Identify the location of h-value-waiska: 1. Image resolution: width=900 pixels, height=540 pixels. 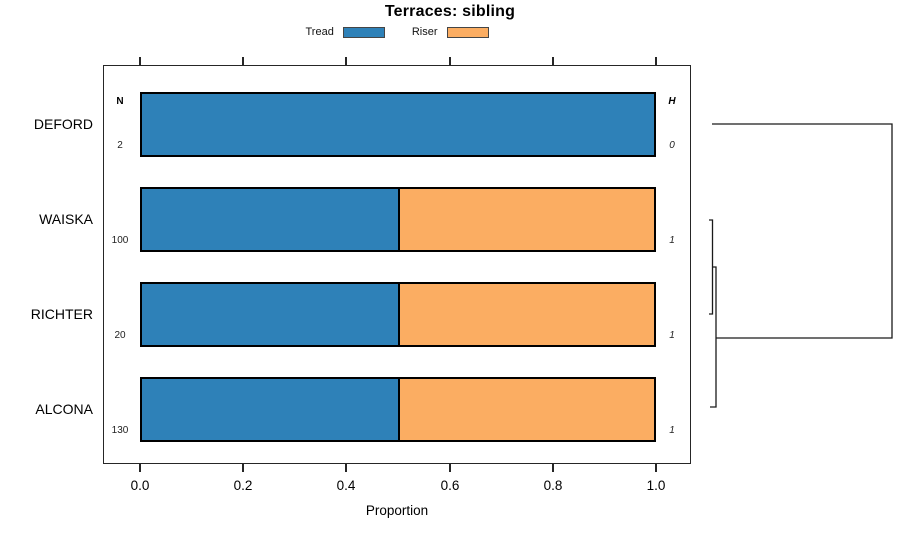
(672, 240).